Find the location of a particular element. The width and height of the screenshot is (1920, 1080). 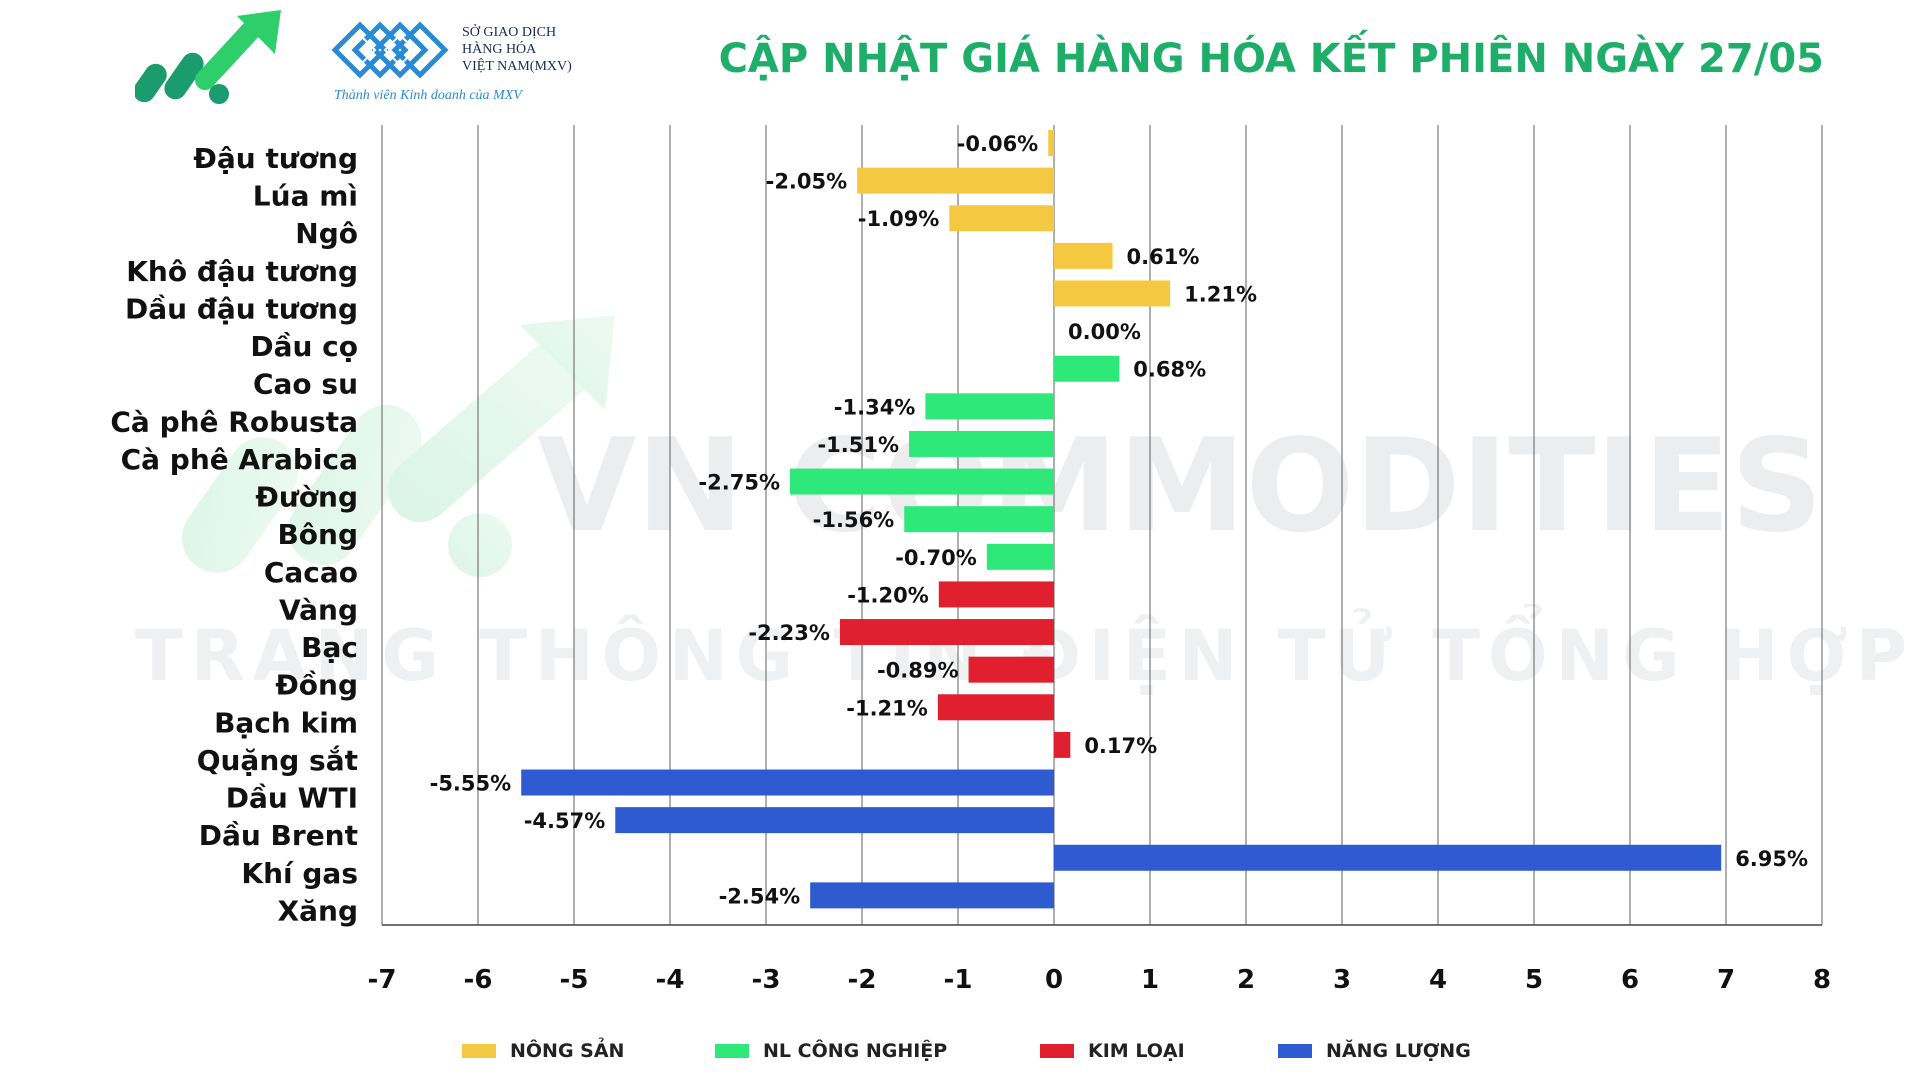

value-label: 0.68% is located at coordinates (1169, 370).